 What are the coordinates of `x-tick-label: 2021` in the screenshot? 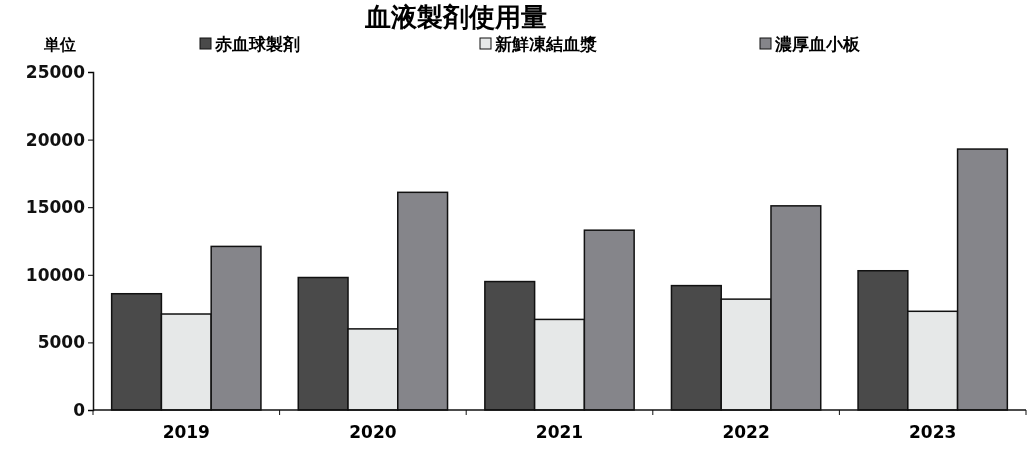 It's located at (559, 432).